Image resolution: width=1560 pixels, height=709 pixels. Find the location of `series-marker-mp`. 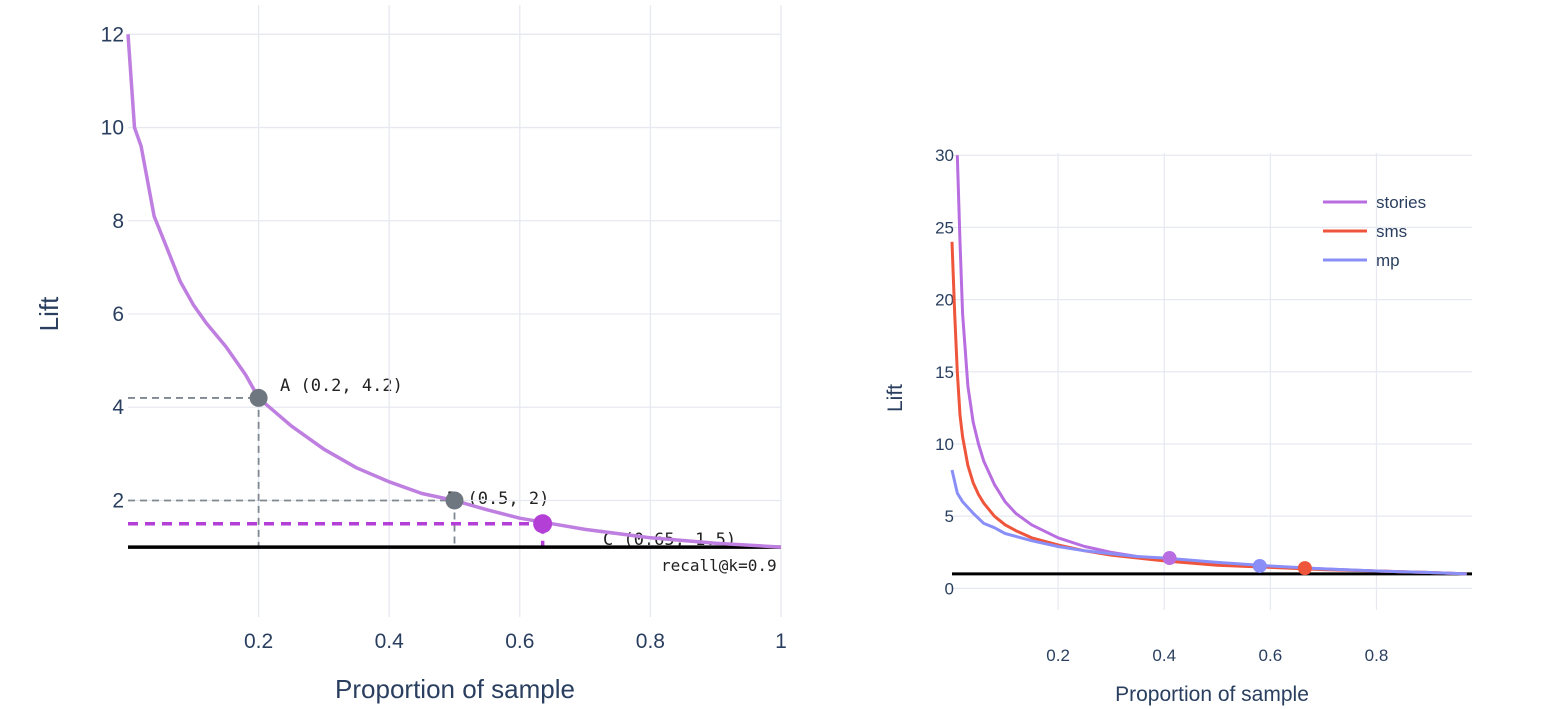

series-marker-mp is located at coordinates (1259, 565).